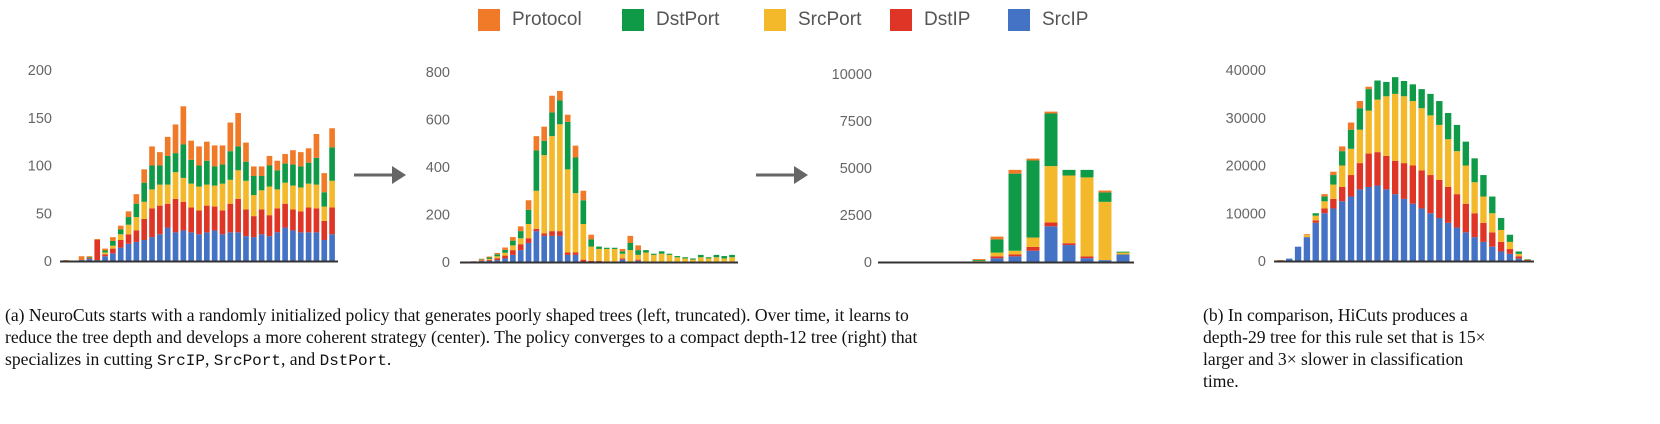 This screenshot has height=424, width=1660. What do you see at coordinates (44, 214) in the screenshot?
I see `y-tick-label: 50` at bounding box center [44, 214].